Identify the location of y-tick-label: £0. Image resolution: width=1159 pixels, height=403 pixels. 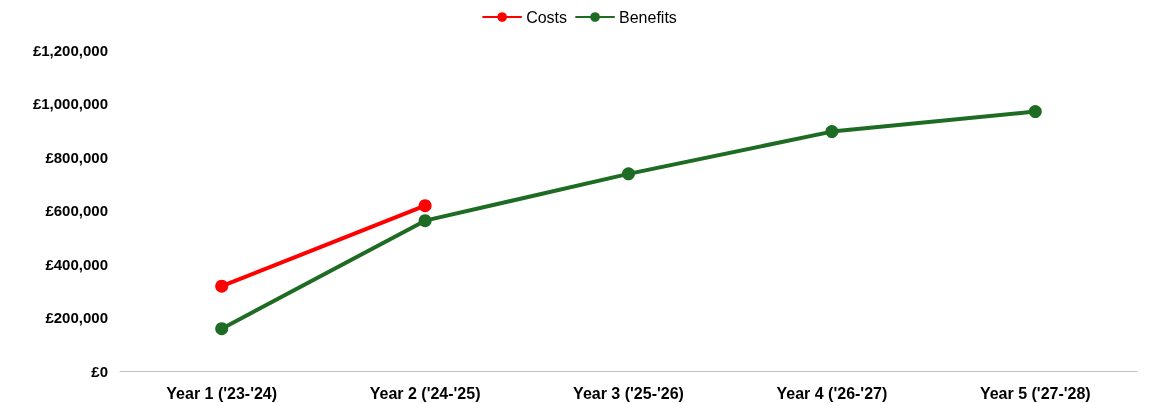
(99, 371).